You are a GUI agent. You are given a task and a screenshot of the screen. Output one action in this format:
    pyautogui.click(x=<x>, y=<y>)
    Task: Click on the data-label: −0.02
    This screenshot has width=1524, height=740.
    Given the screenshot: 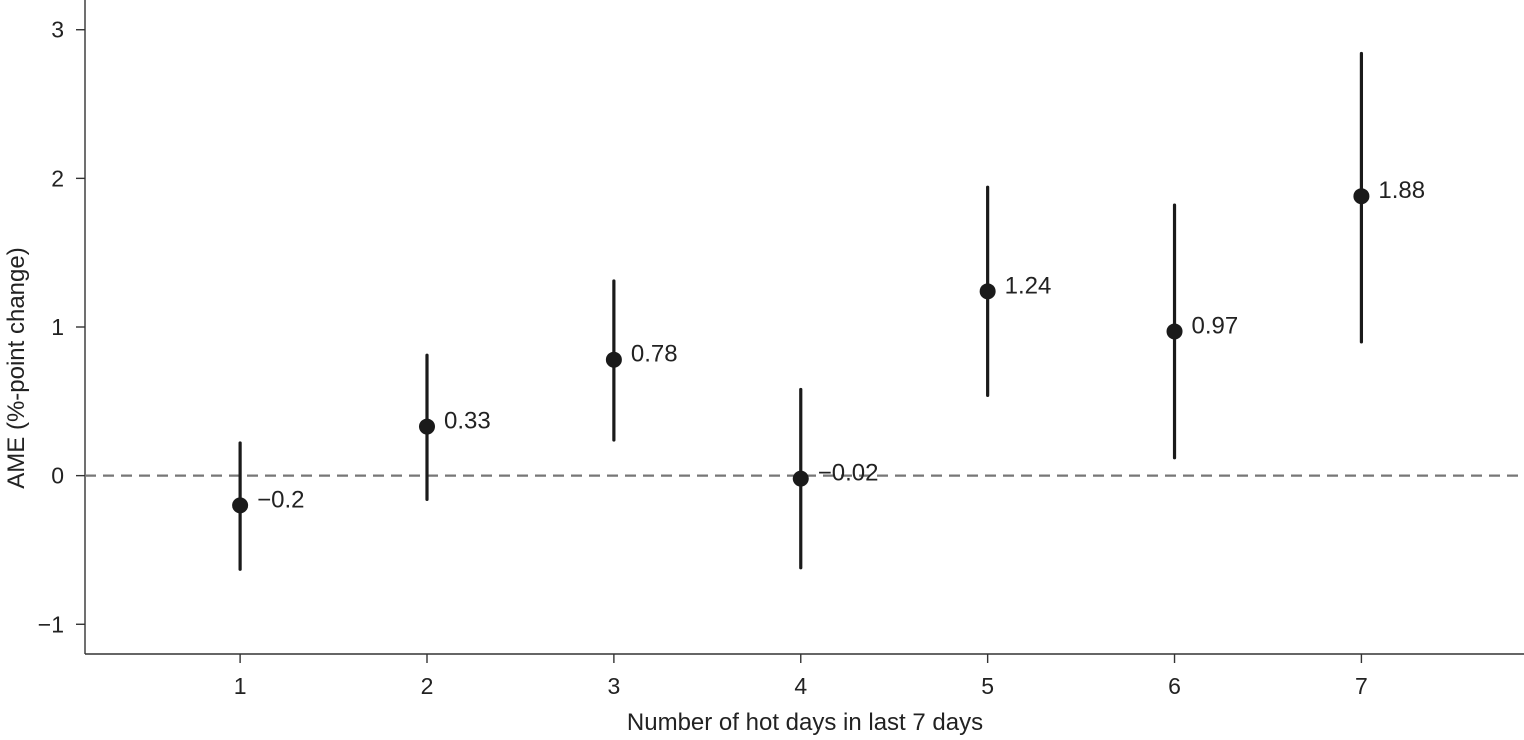 What is the action you would take?
    pyautogui.click(x=848, y=473)
    